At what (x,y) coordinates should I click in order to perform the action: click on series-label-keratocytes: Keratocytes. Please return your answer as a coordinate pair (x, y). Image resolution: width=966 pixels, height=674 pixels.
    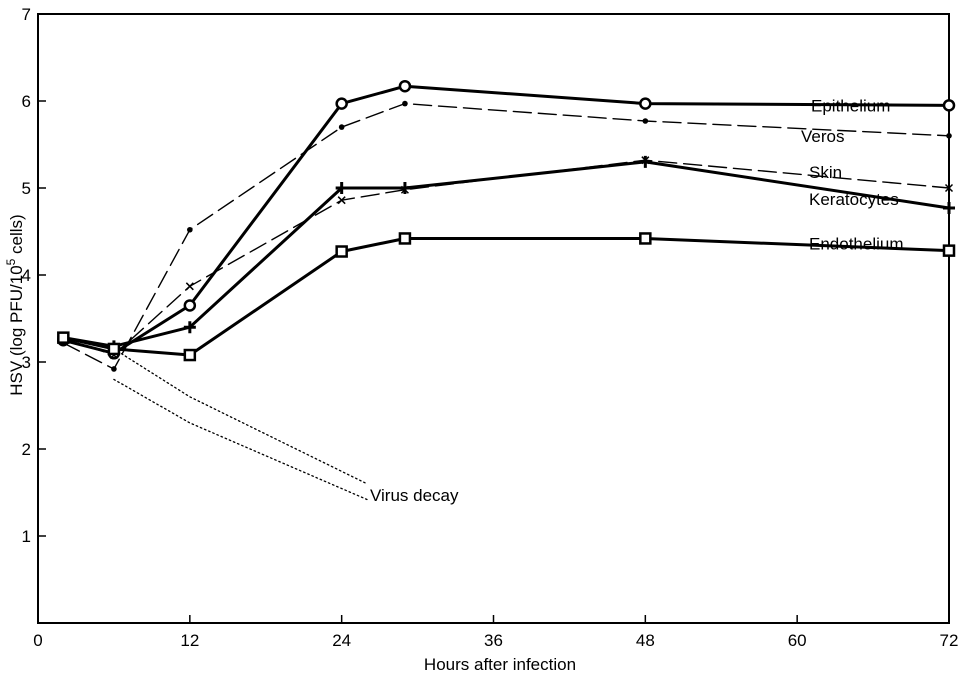
    Looking at the image, I should click on (854, 199).